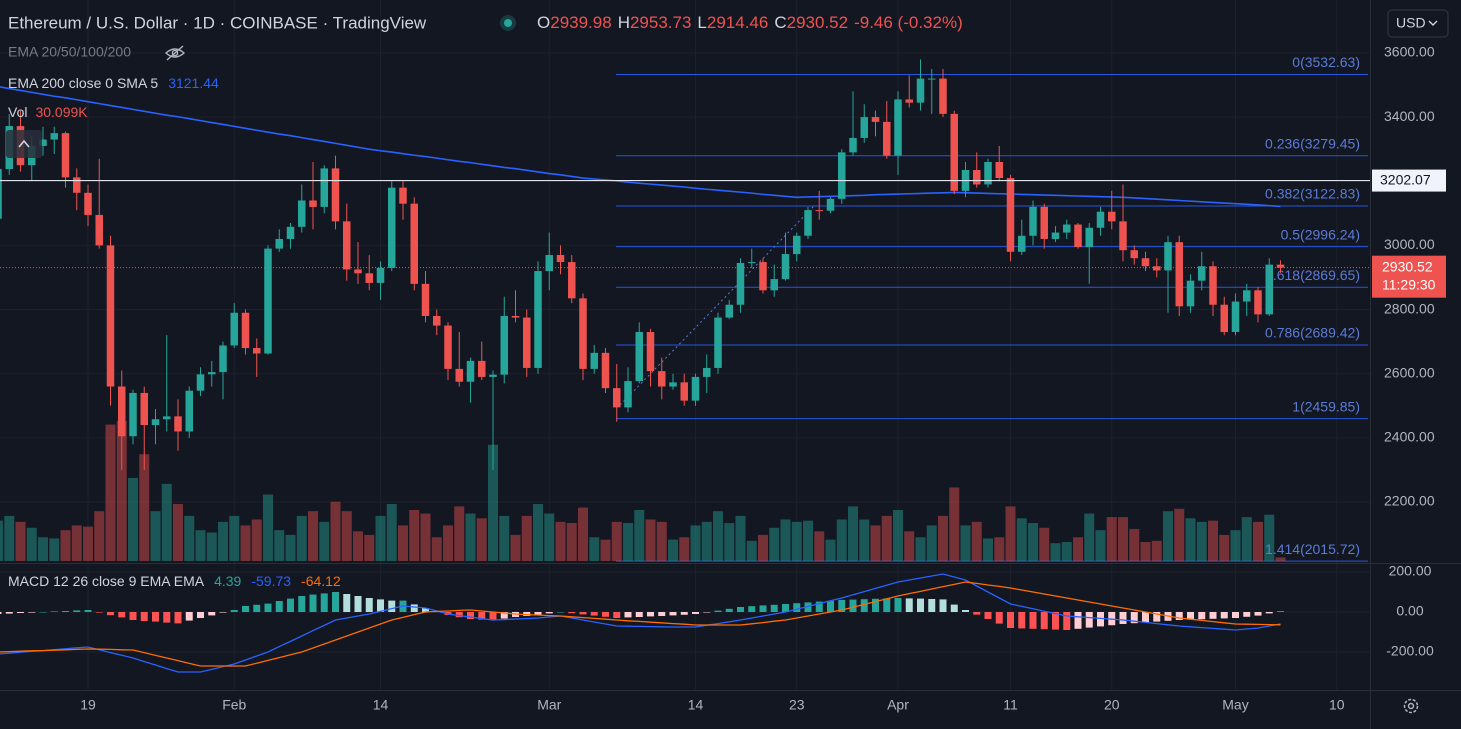 The height and width of the screenshot is (729, 1461). What do you see at coordinates (175, 53) in the screenshot?
I see `hide-icon` at bounding box center [175, 53].